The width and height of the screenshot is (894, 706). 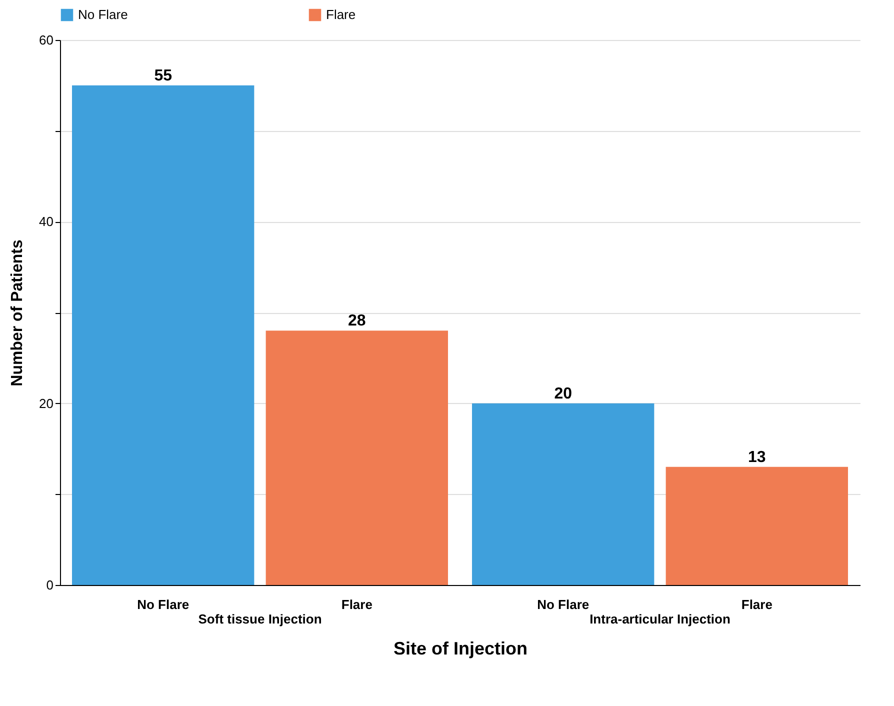 I want to click on legend-label: No Flare, so click(x=103, y=14).